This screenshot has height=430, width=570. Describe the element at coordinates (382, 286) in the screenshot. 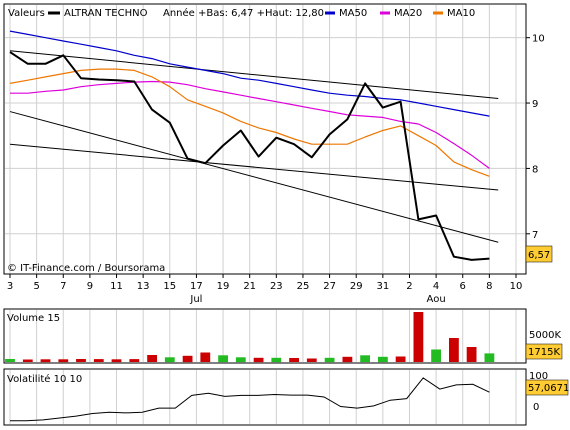

I see `x-tick-label: 31` at that location.